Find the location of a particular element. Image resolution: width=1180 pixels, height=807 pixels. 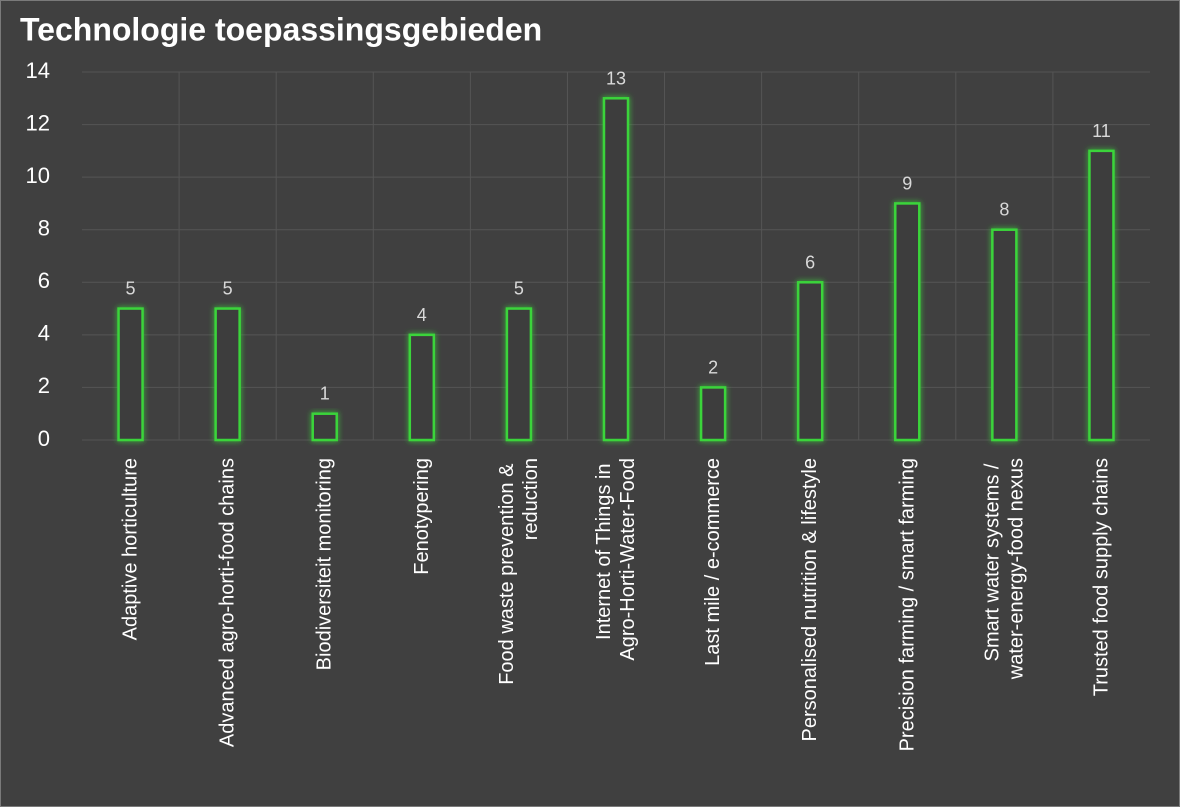

label-line: Trusted food supply chains is located at coordinates (1101, 577).